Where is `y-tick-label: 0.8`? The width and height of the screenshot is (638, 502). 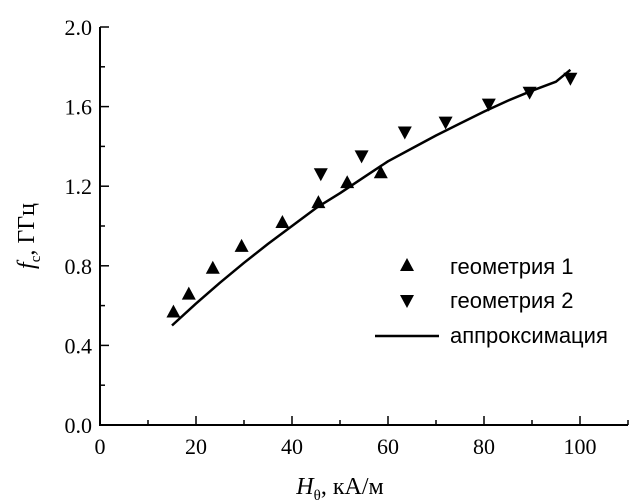 y-tick-label: 0.8 is located at coordinates (79, 266).